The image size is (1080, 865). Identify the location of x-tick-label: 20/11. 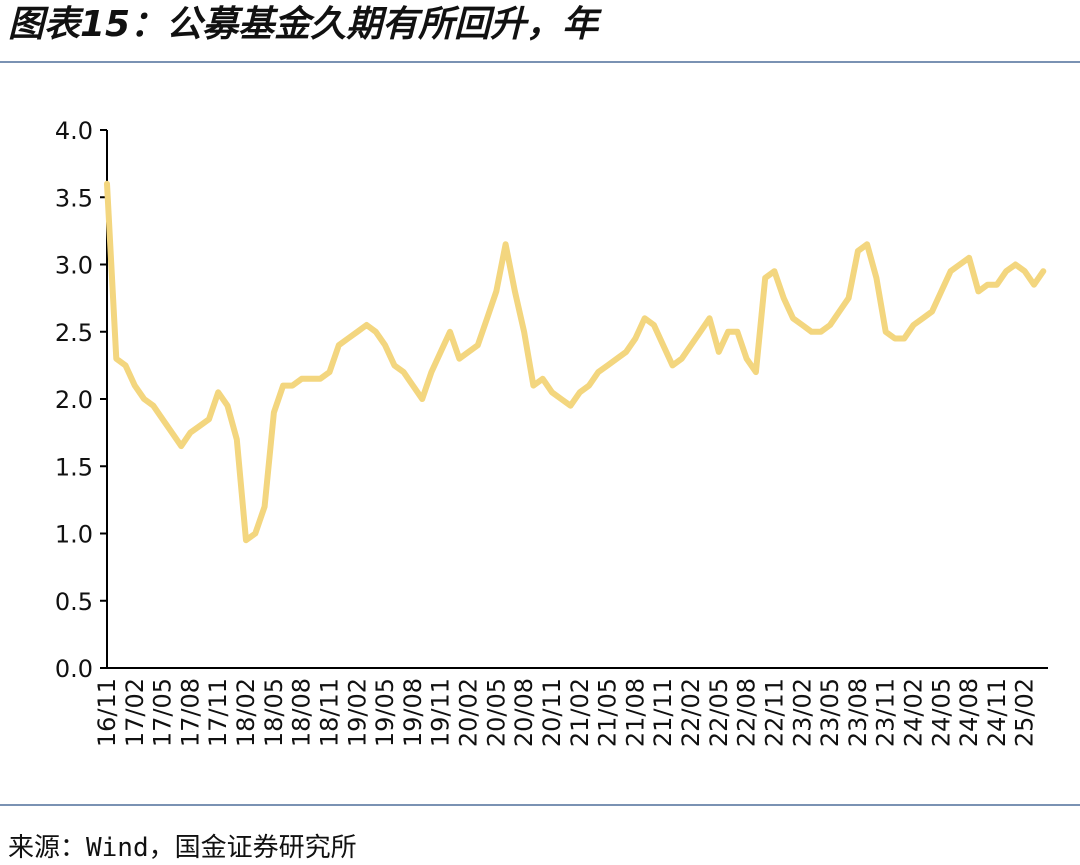
(552, 712).